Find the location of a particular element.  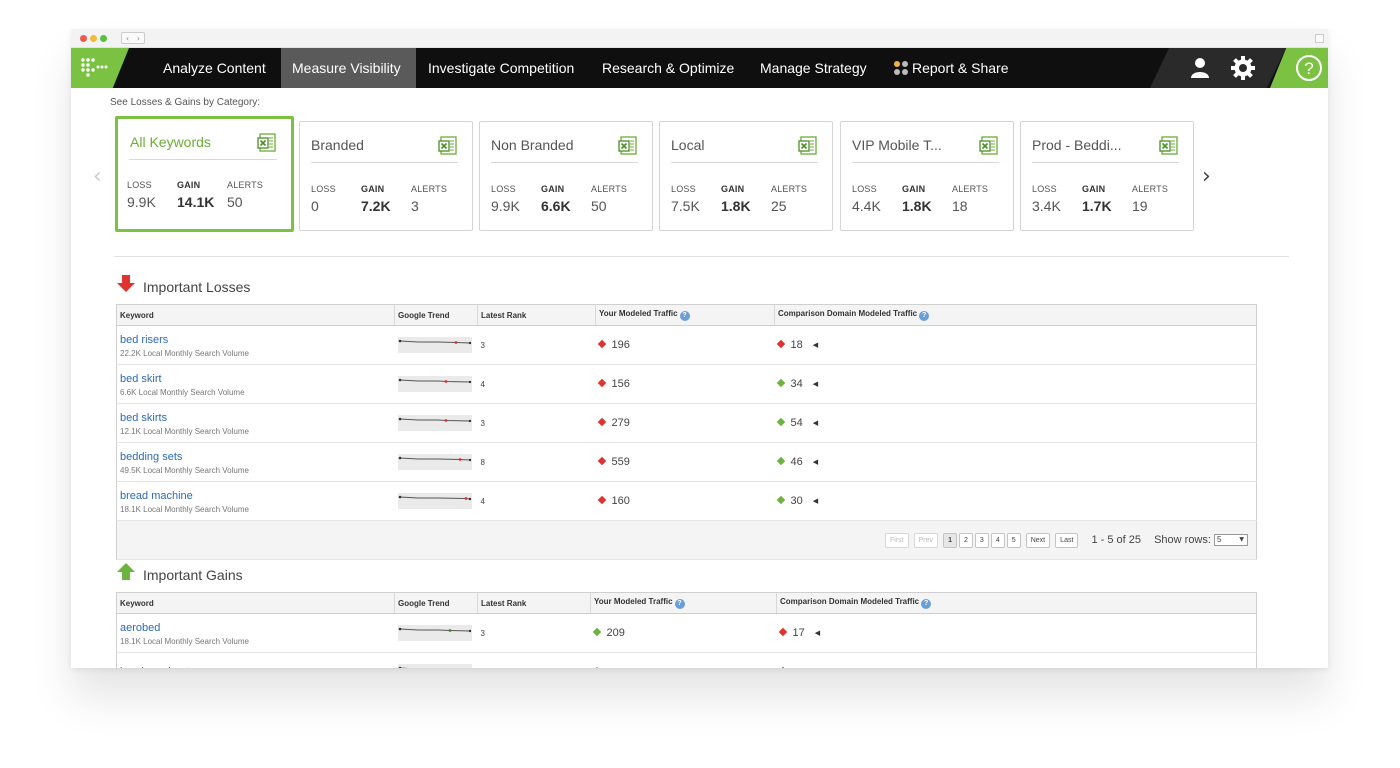

traffic-cell: 209 is located at coordinates (683, 633).